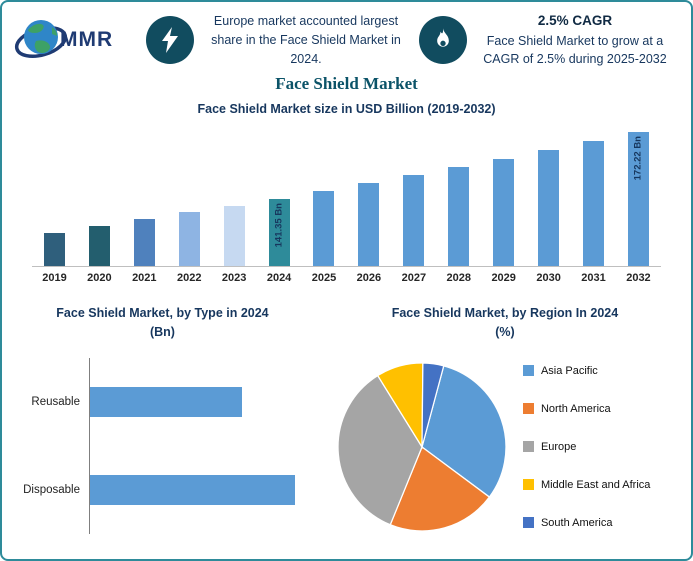 The height and width of the screenshot is (561, 693). What do you see at coordinates (504, 212) in the screenshot?
I see `bar-2029` at bounding box center [504, 212].